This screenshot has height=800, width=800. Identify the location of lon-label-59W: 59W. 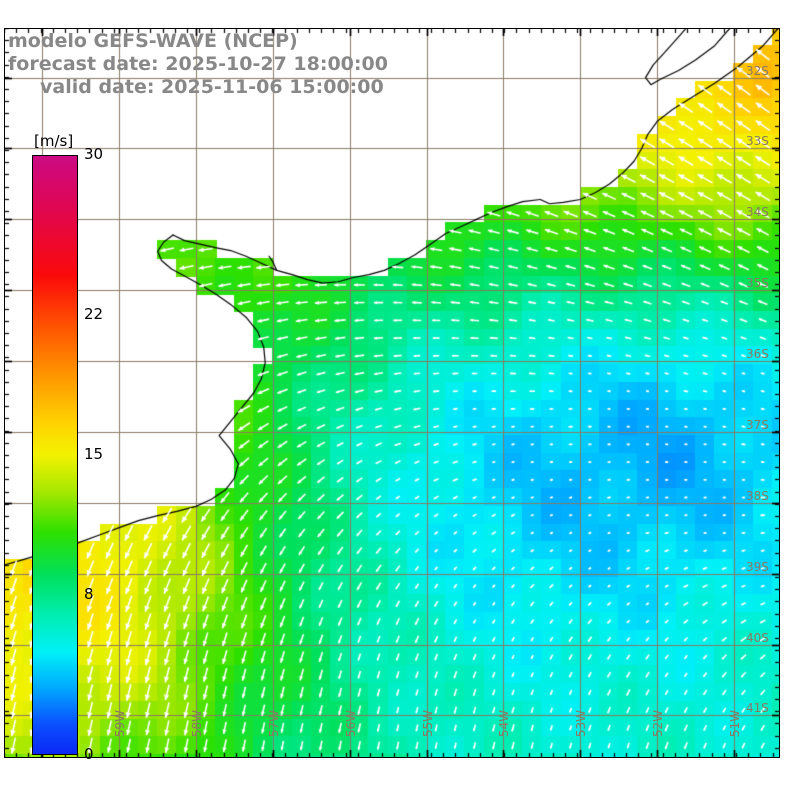
(120, 724).